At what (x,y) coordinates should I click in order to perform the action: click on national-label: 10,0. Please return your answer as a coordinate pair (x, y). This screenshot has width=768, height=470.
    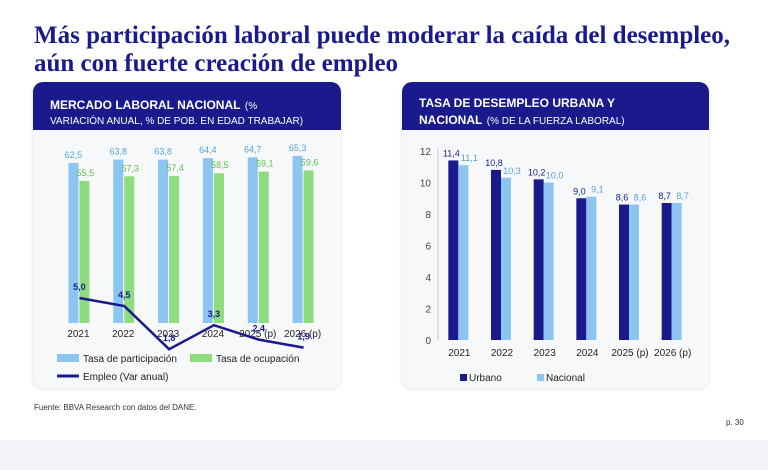
    Looking at the image, I should click on (555, 176).